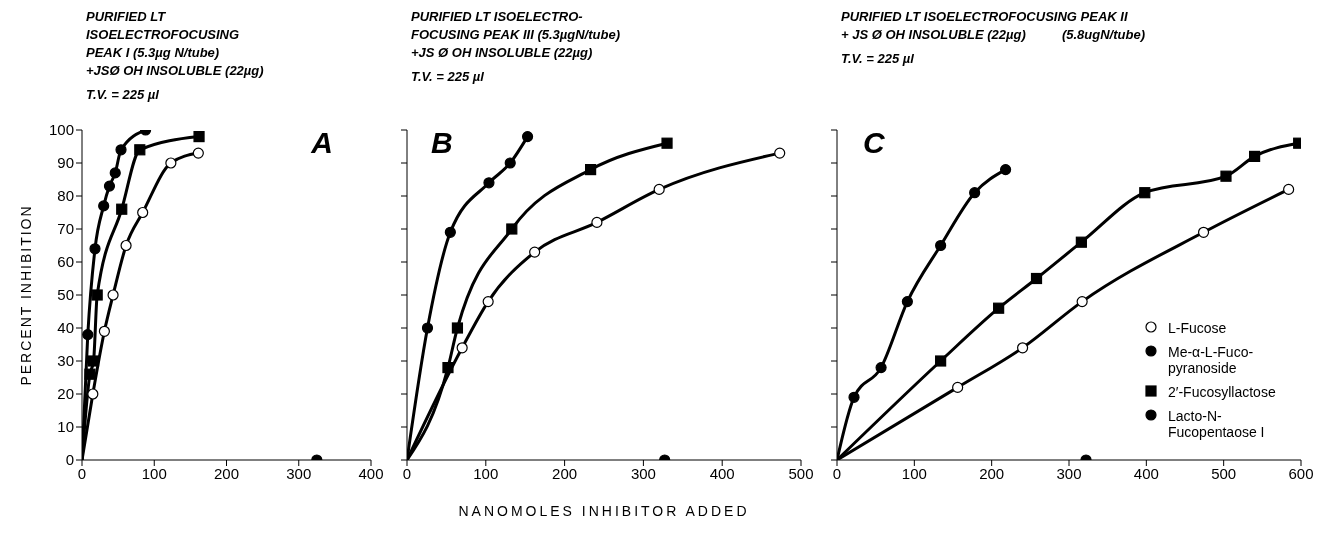  Describe the element at coordinates (25, 295) in the screenshot. I see `y-axis-title: PERCENT INHIBITION` at that location.